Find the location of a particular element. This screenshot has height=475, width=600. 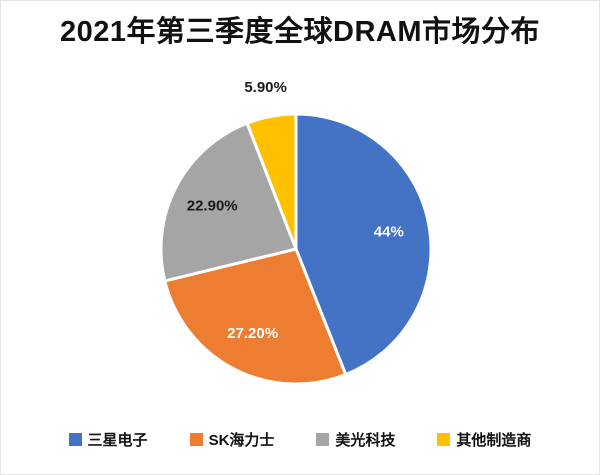

slice-label-2: 22.90% is located at coordinates (212, 205).